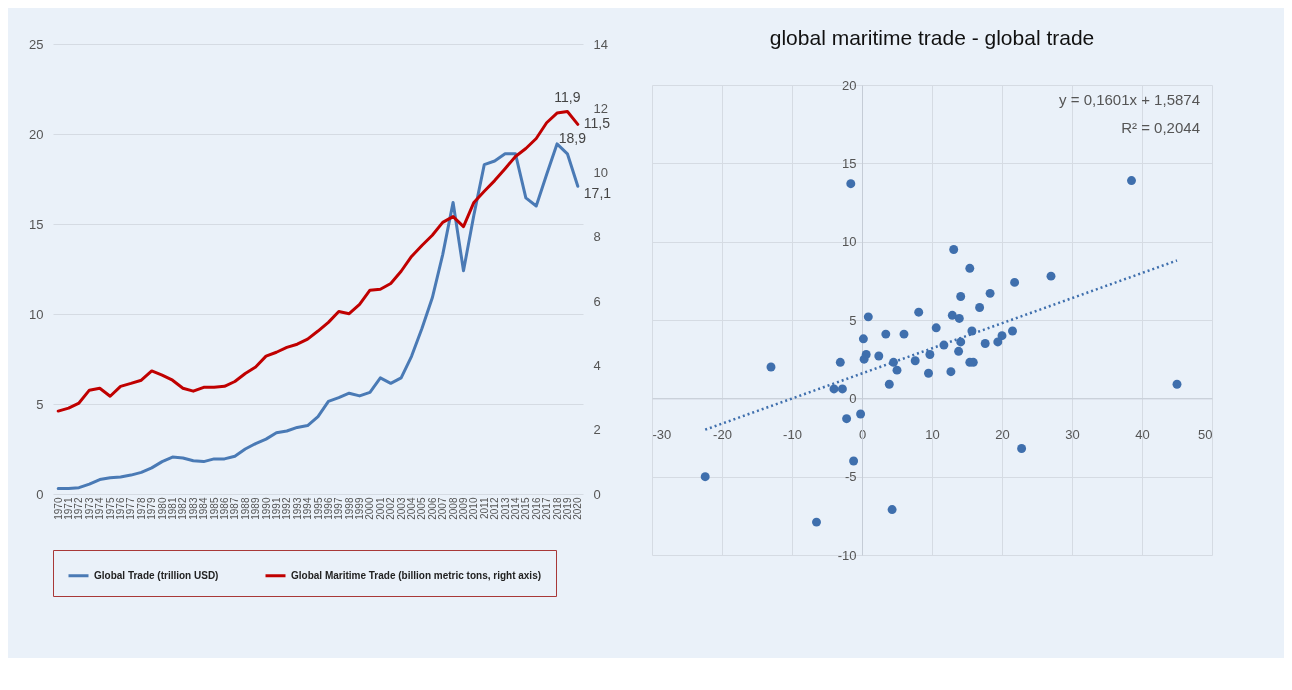 This screenshot has width=1292, height=690. What do you see at coordinates (932, 434) in the screenshot?
I see `x-tick-label: 10` at bounding box center [932, 434].